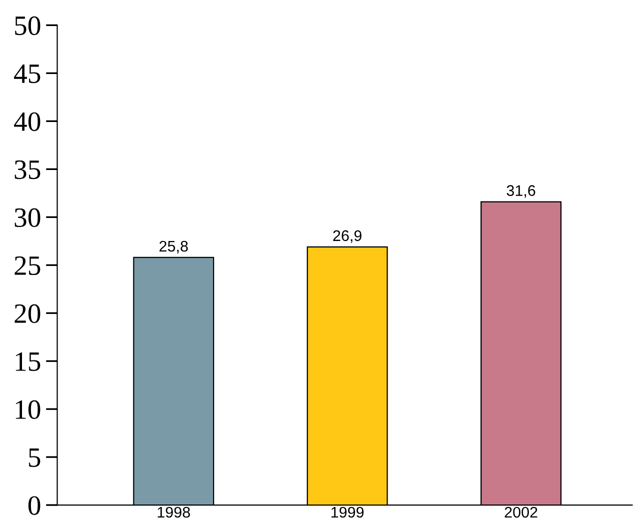 The height and width of the screenshot is (525, 636). I want to click on y-tick-label: 25, so click(27, 266).